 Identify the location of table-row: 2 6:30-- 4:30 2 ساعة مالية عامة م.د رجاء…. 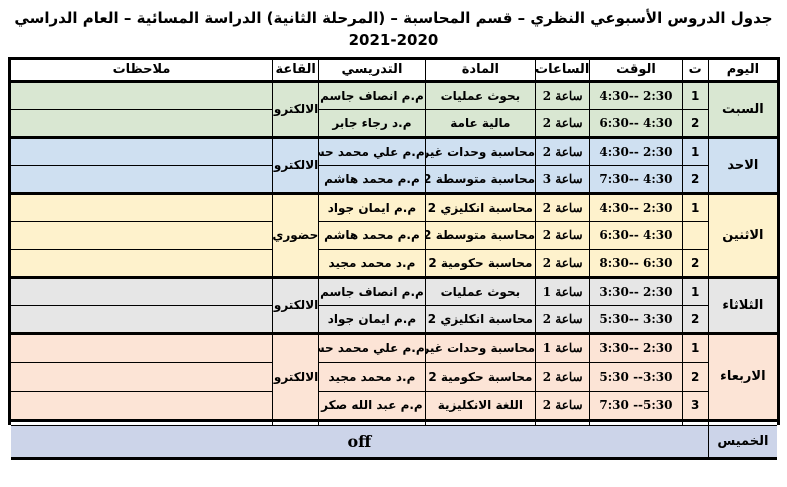
(393, 123).